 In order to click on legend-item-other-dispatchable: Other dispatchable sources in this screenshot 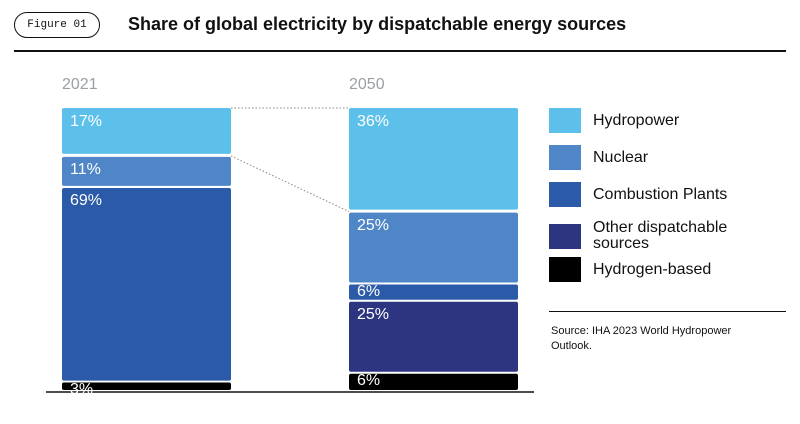, I will do `click(656, 236)`.